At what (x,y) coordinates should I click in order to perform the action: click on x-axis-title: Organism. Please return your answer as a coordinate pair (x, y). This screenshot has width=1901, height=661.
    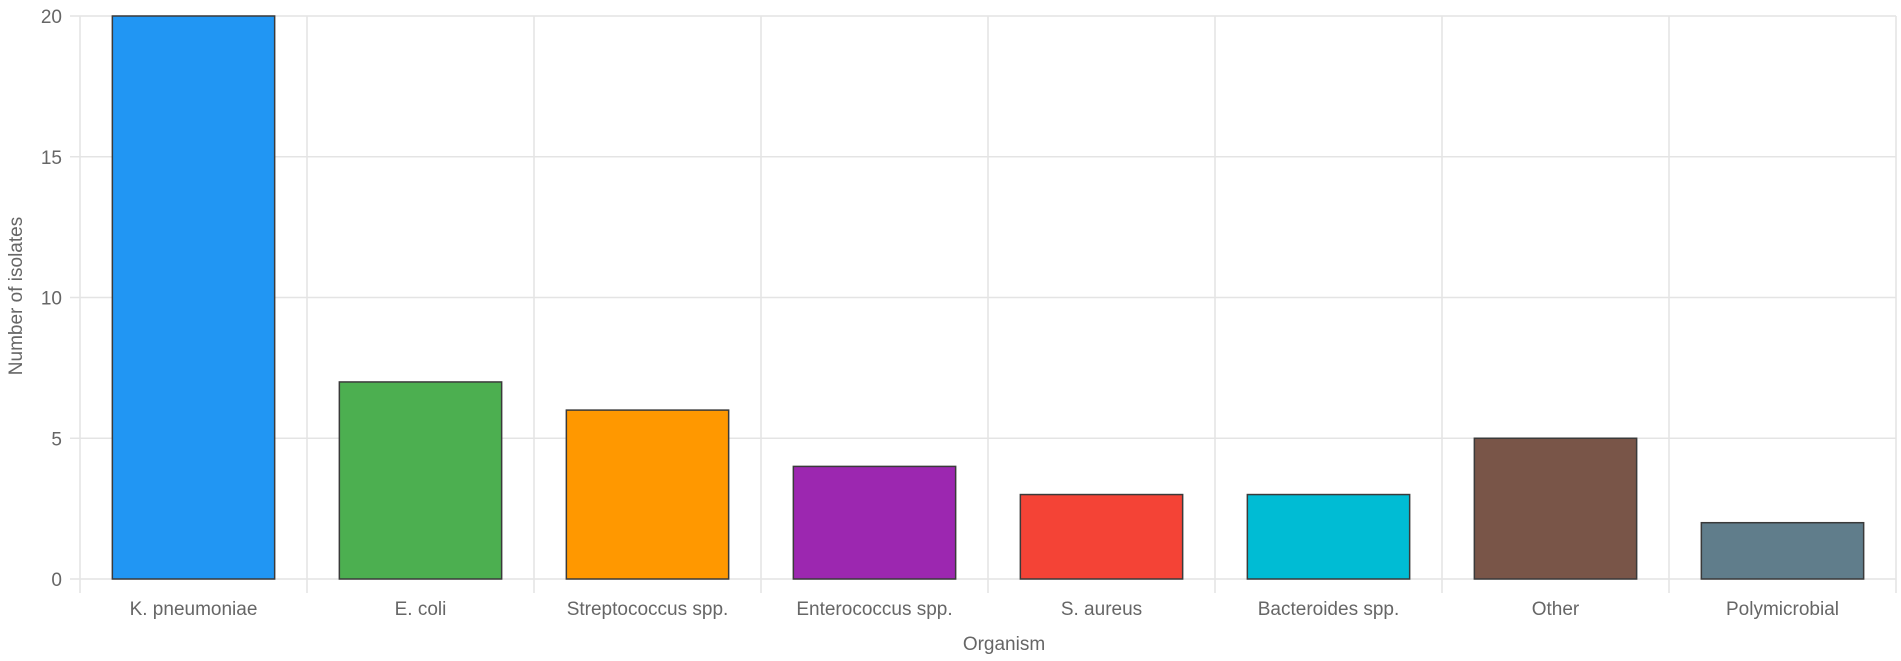
    Looking at the image, I should click on (1004, 644).